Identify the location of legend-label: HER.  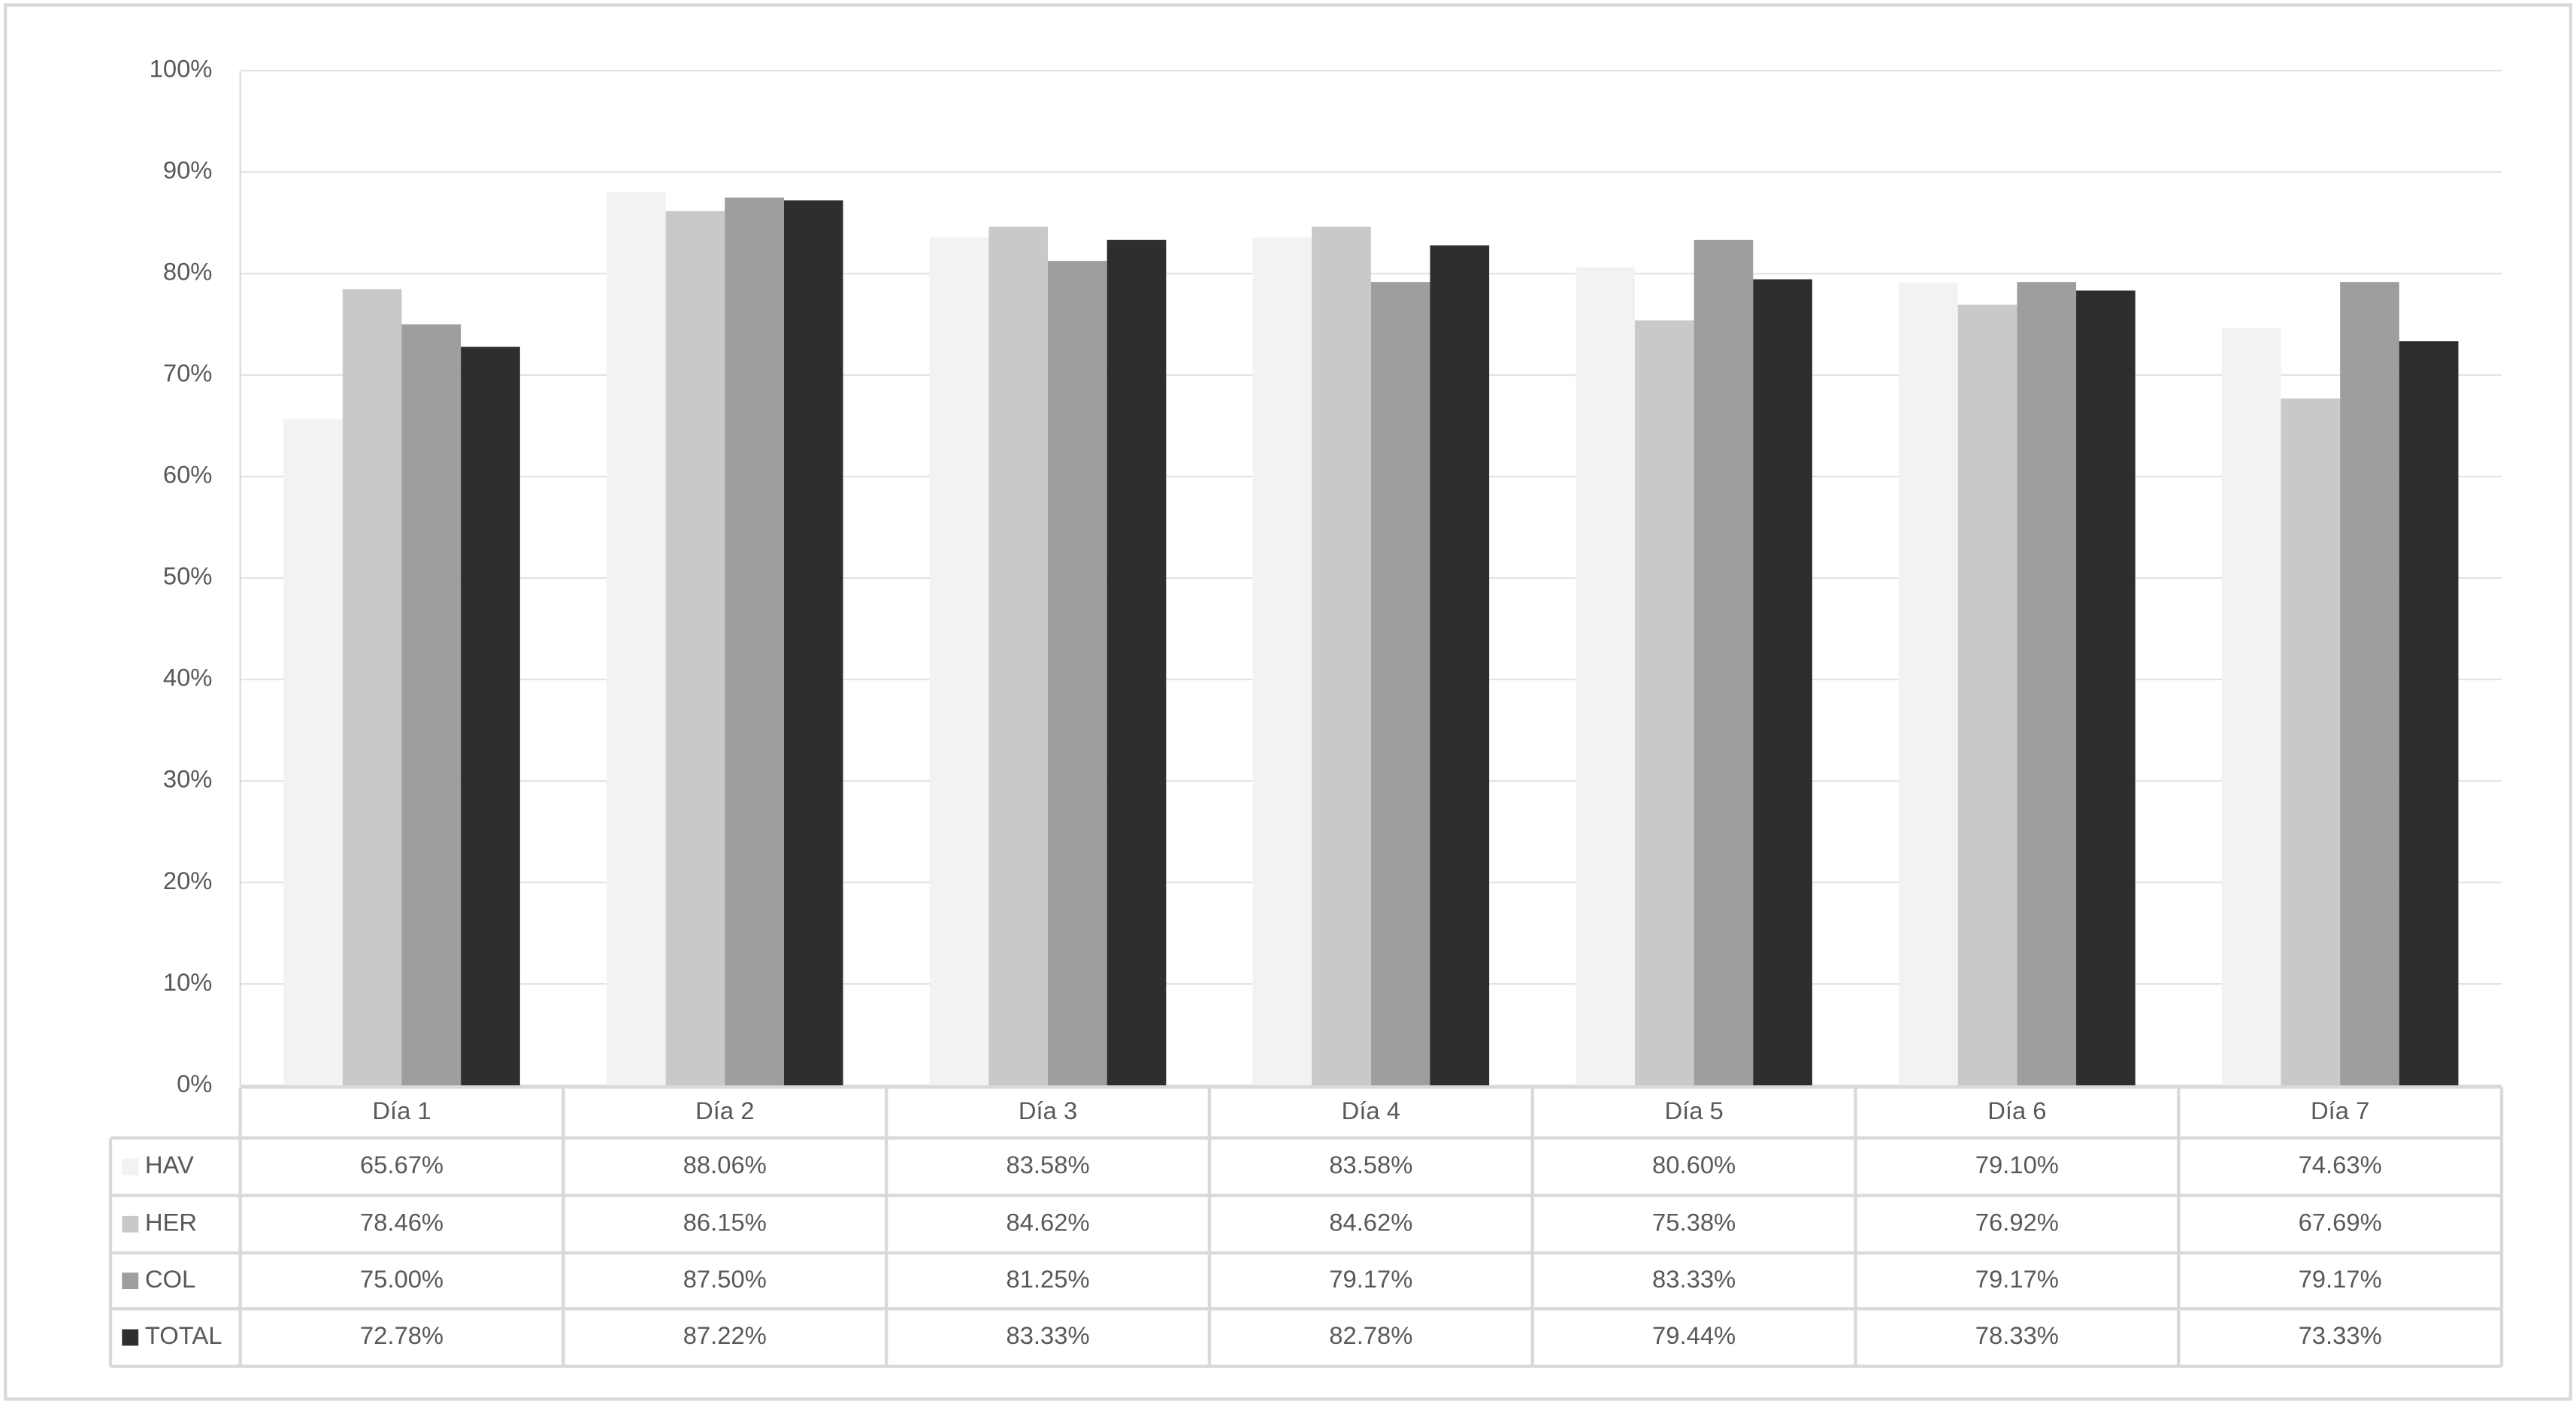
(171, 1222).